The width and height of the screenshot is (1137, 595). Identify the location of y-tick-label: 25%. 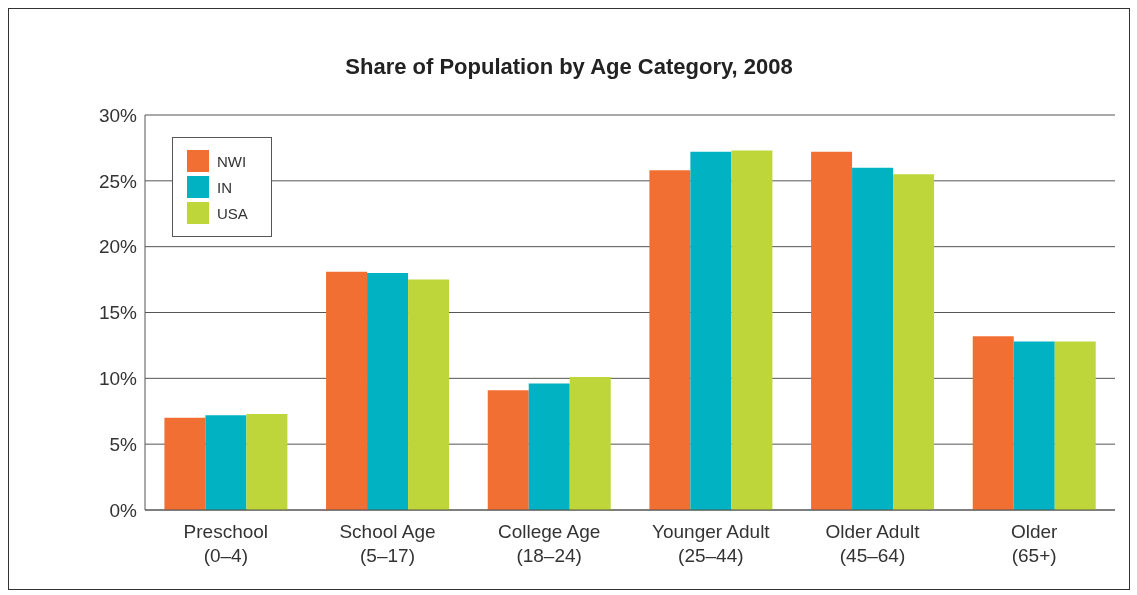
(118, 181).